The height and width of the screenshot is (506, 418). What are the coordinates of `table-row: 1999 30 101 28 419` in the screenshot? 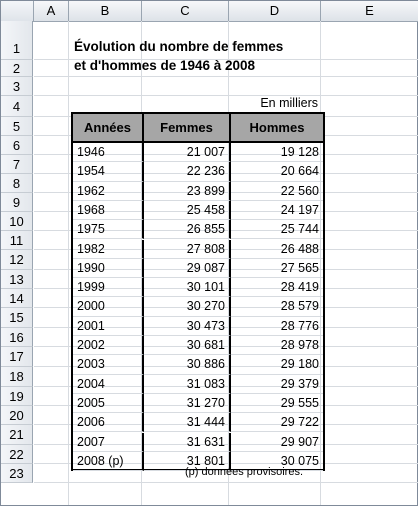 It's located at (198, 287).